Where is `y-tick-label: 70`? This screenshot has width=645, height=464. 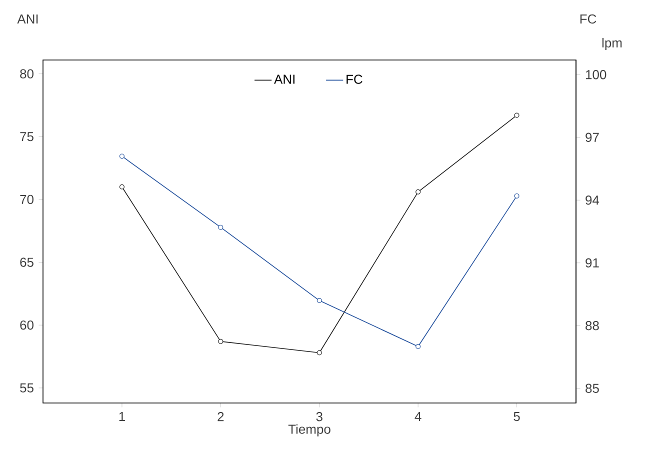
y-tick-label: 70 is located at coordinates (27, 199).